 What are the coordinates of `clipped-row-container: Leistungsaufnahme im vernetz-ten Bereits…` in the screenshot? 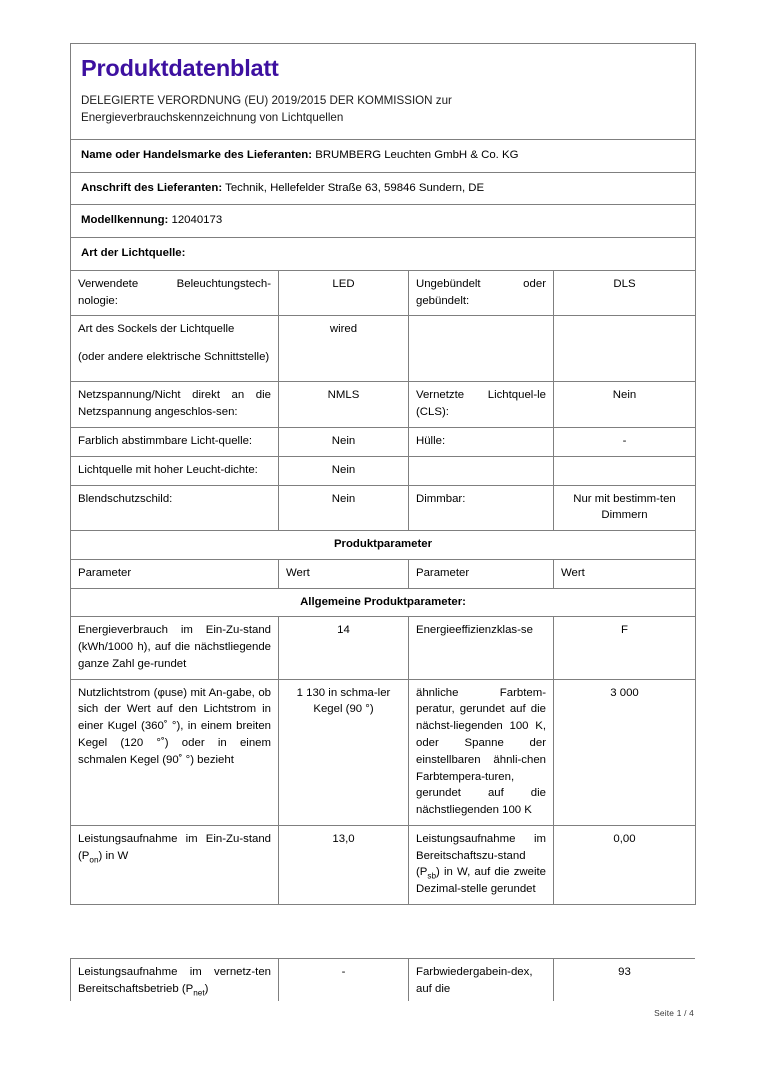 It's located at (382, 979).